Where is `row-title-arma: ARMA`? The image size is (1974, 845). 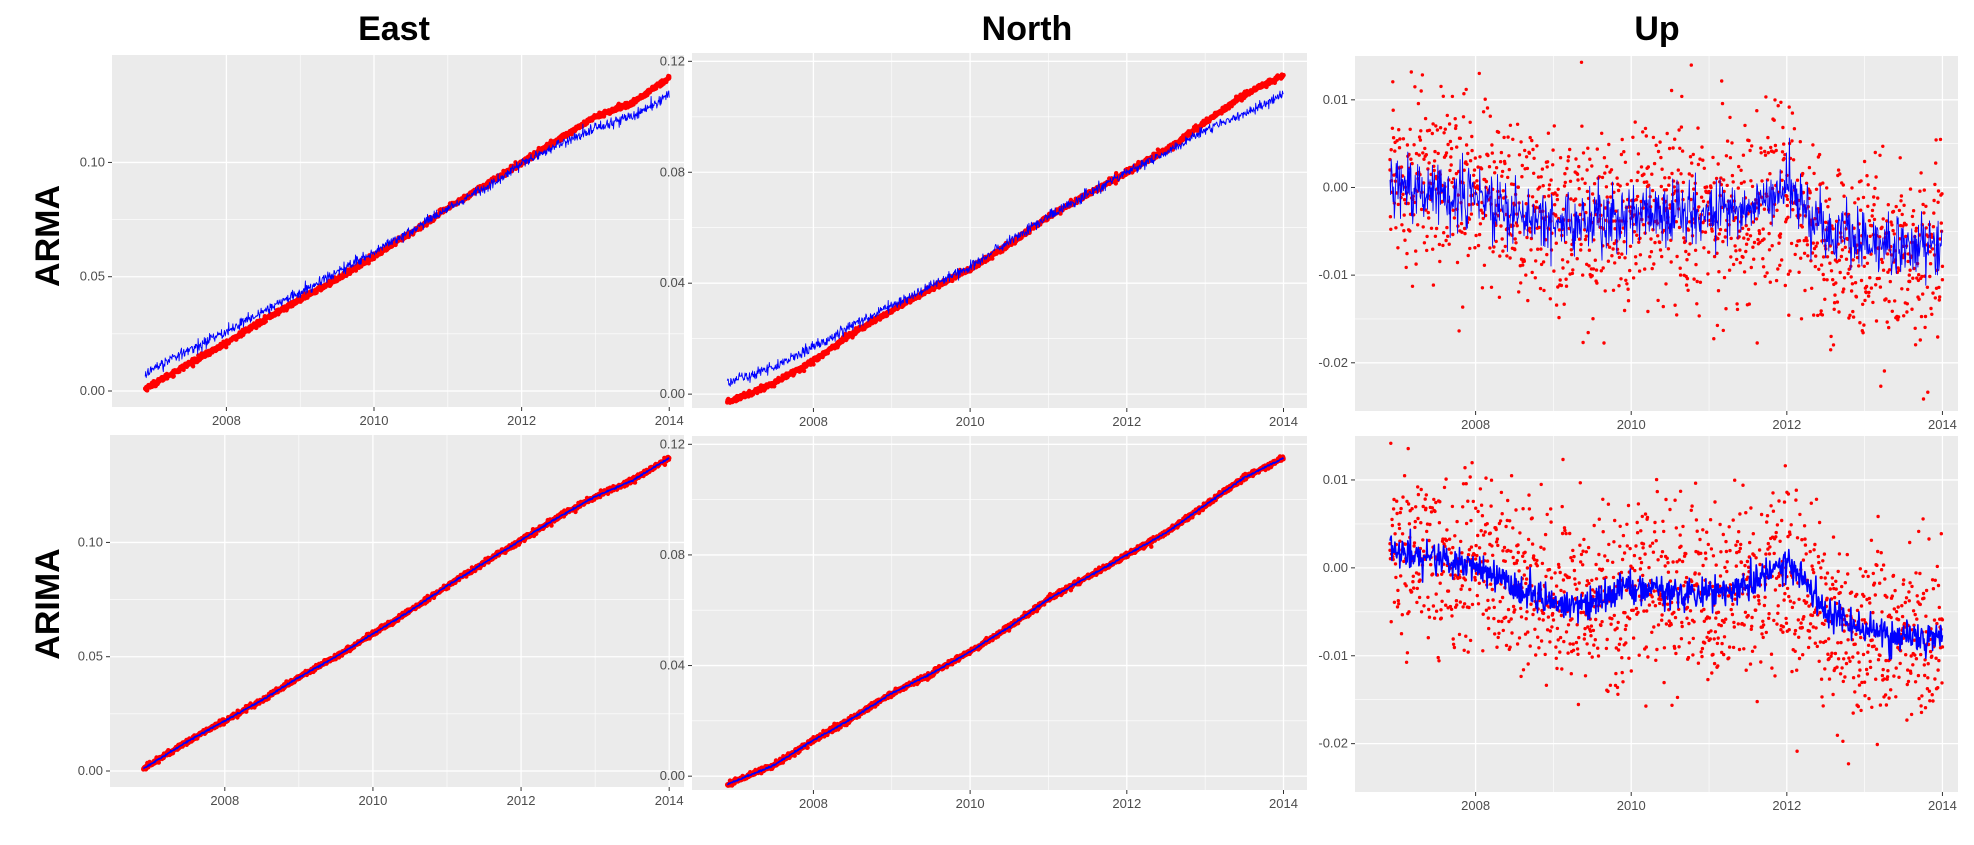
row-title-arma: ARMA is located at coordinates (48, 236).